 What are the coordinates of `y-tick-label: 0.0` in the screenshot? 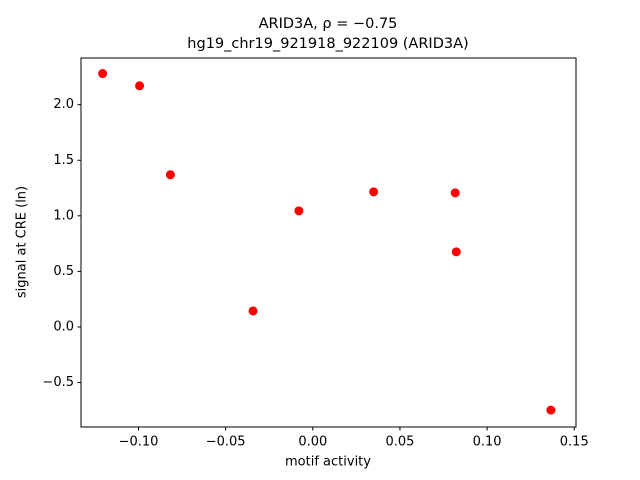 It's located at (63, 326).